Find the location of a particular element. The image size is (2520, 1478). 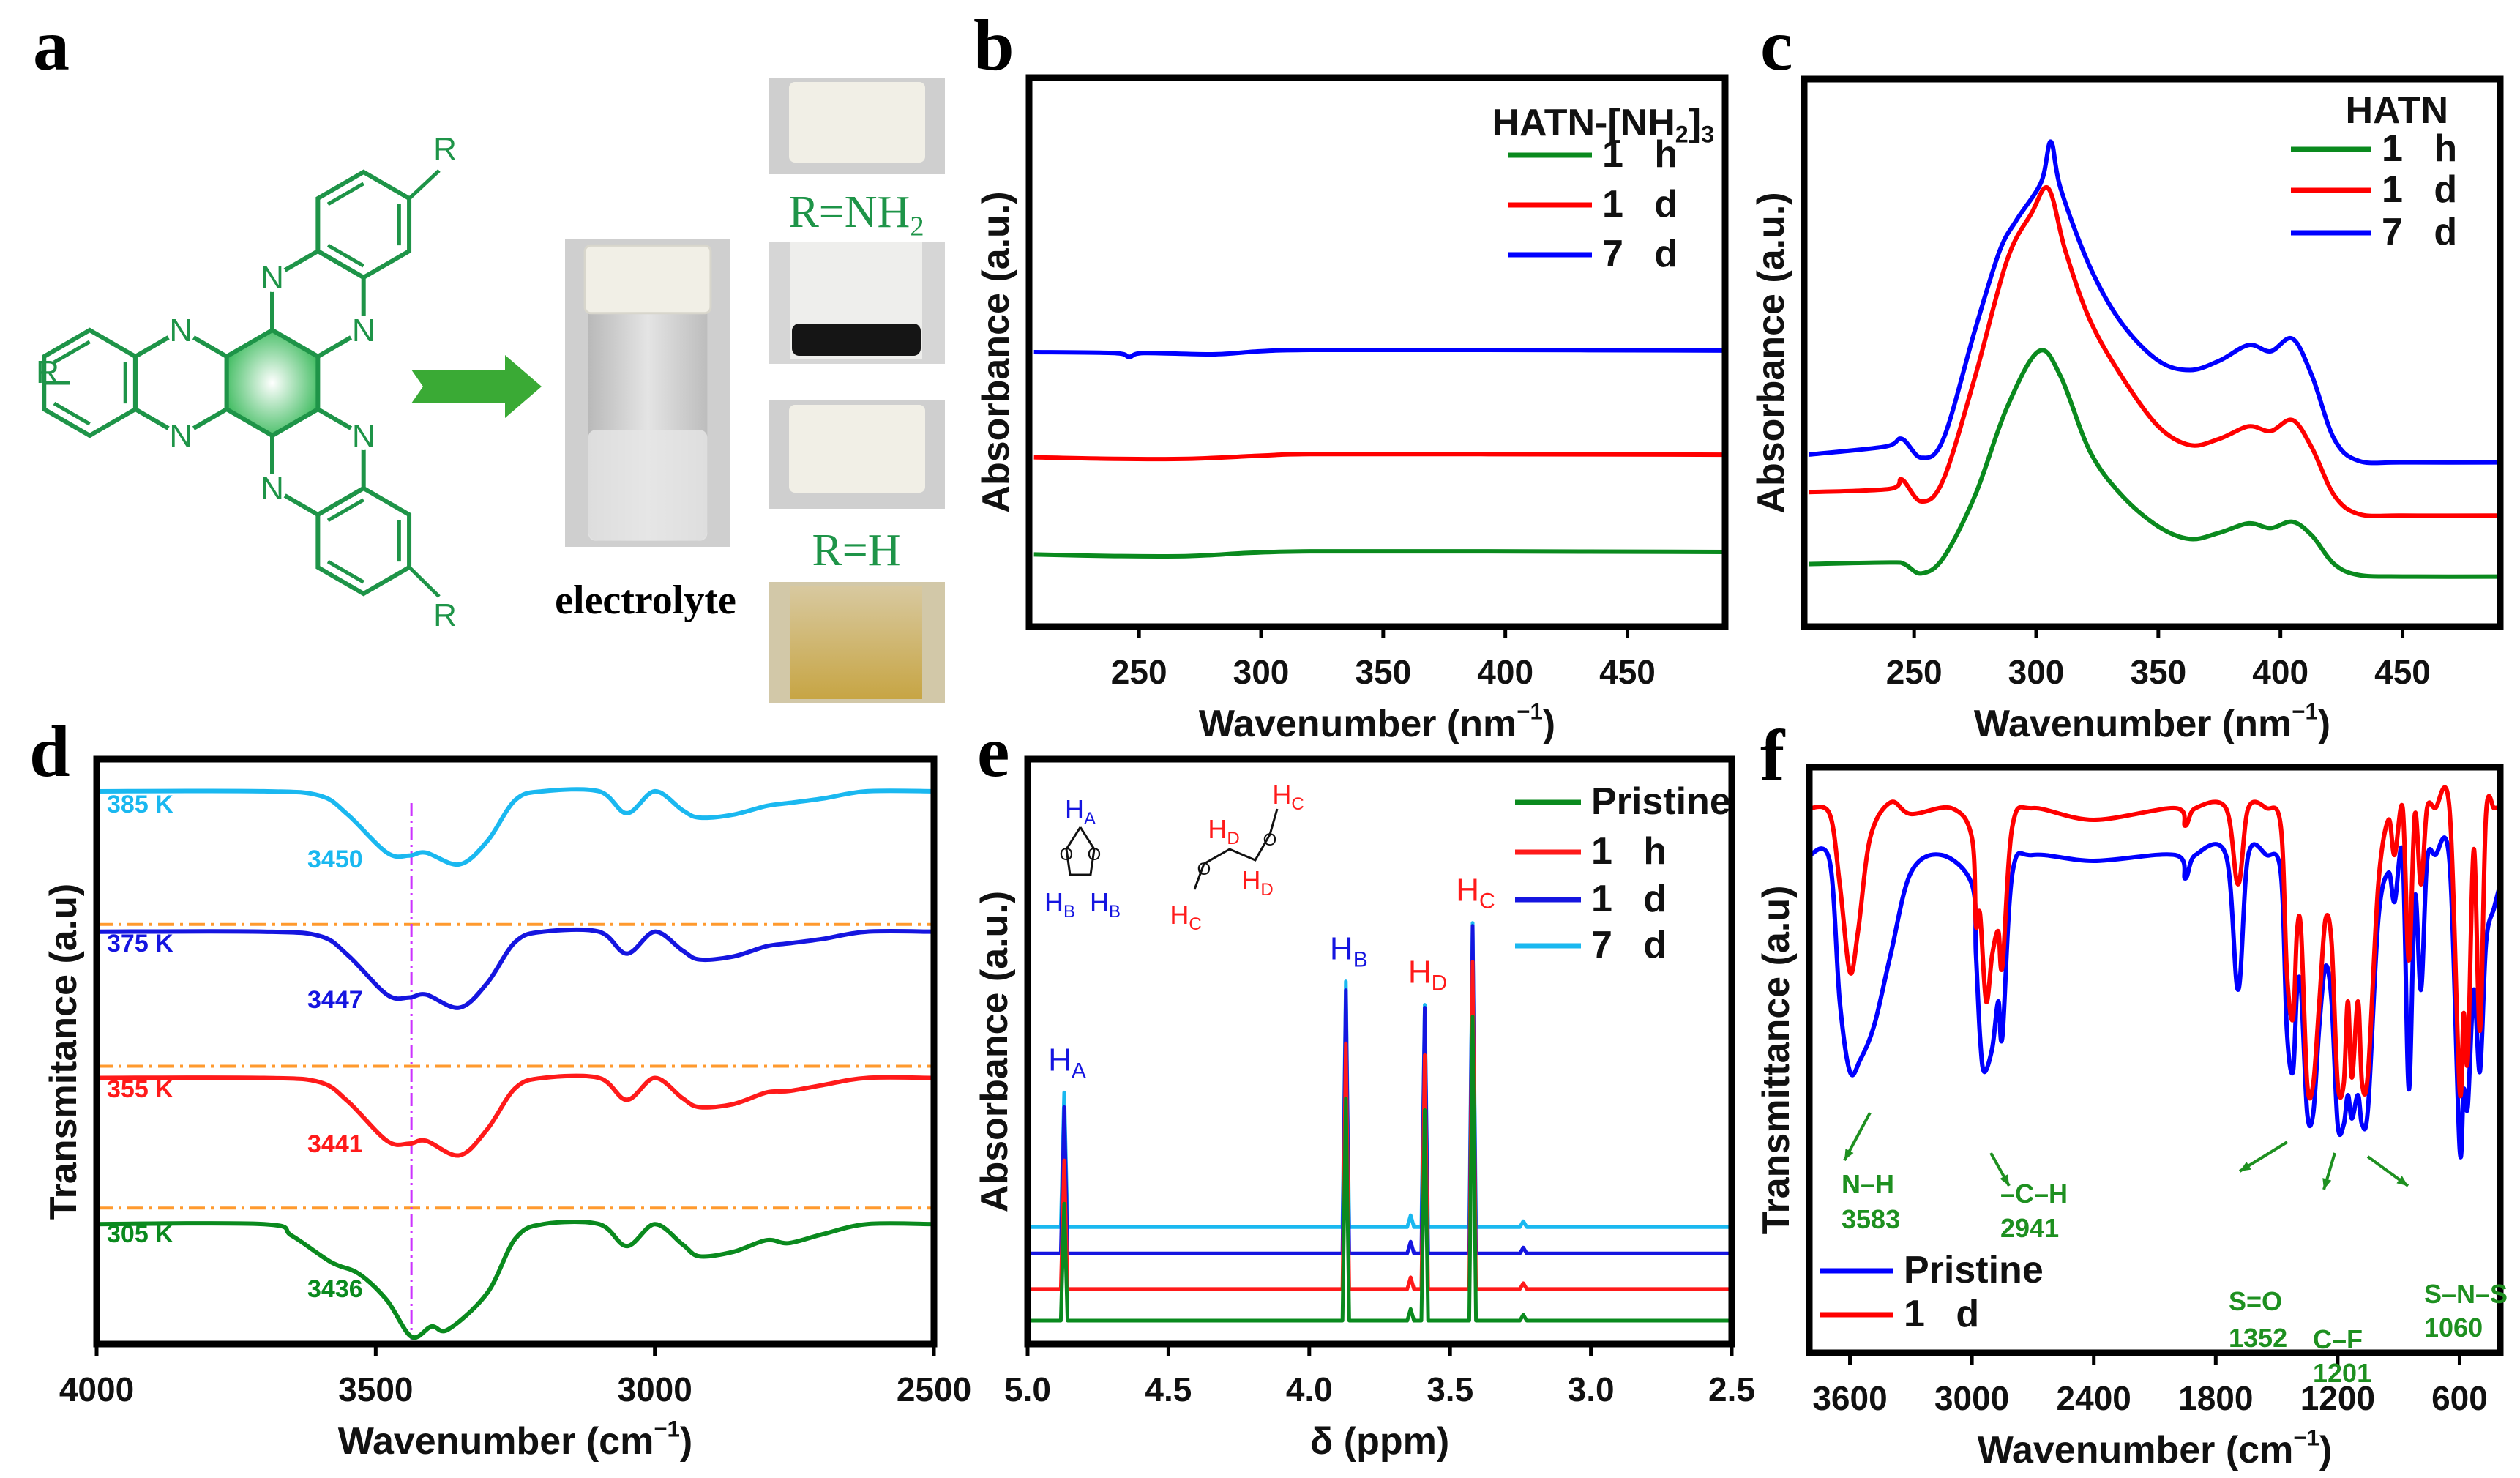

legend-title-part: HATN-[NH is located at coordinates (1584, 123).